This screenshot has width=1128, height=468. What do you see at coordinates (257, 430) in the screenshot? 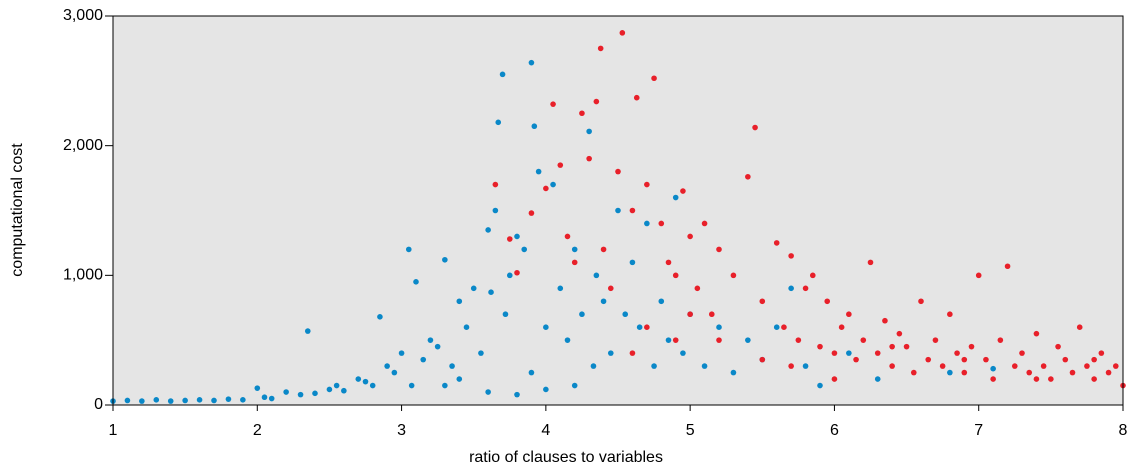
I see `x-tick-label: 2` at bounding box center [257, 430].